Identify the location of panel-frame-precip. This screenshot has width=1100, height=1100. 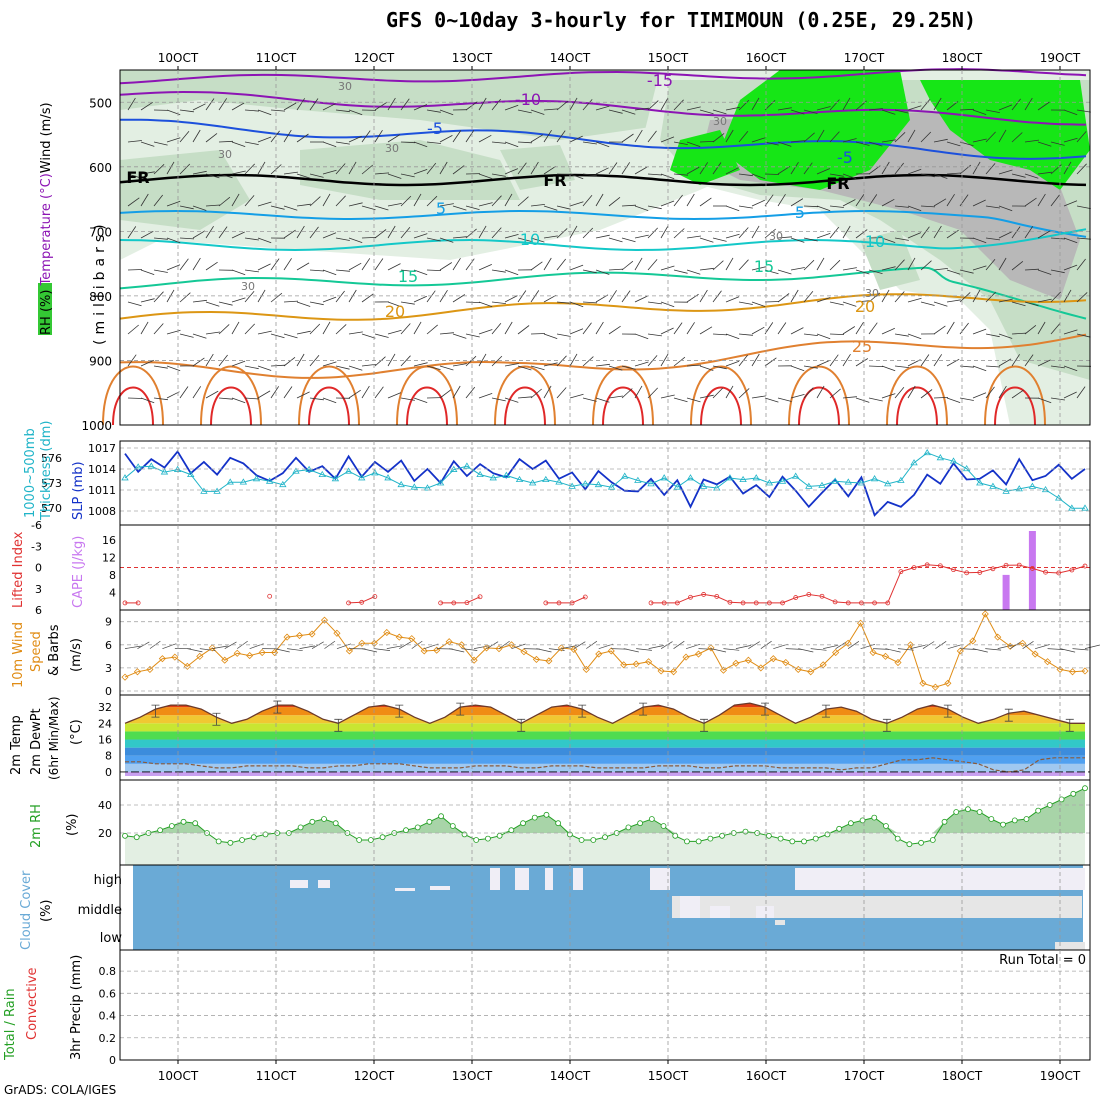
(605, 1005).